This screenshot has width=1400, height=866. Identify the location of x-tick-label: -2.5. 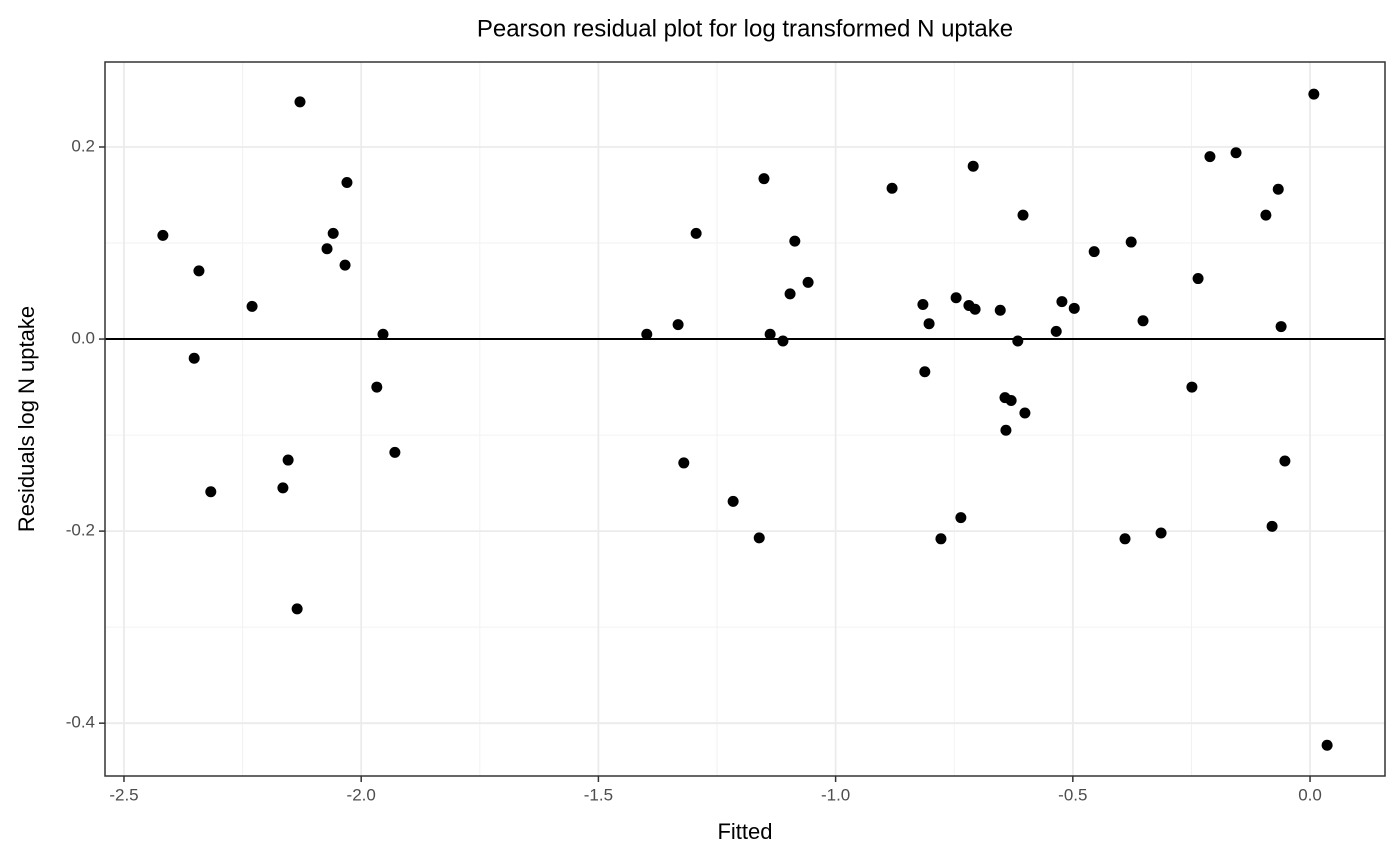
(123, 794).